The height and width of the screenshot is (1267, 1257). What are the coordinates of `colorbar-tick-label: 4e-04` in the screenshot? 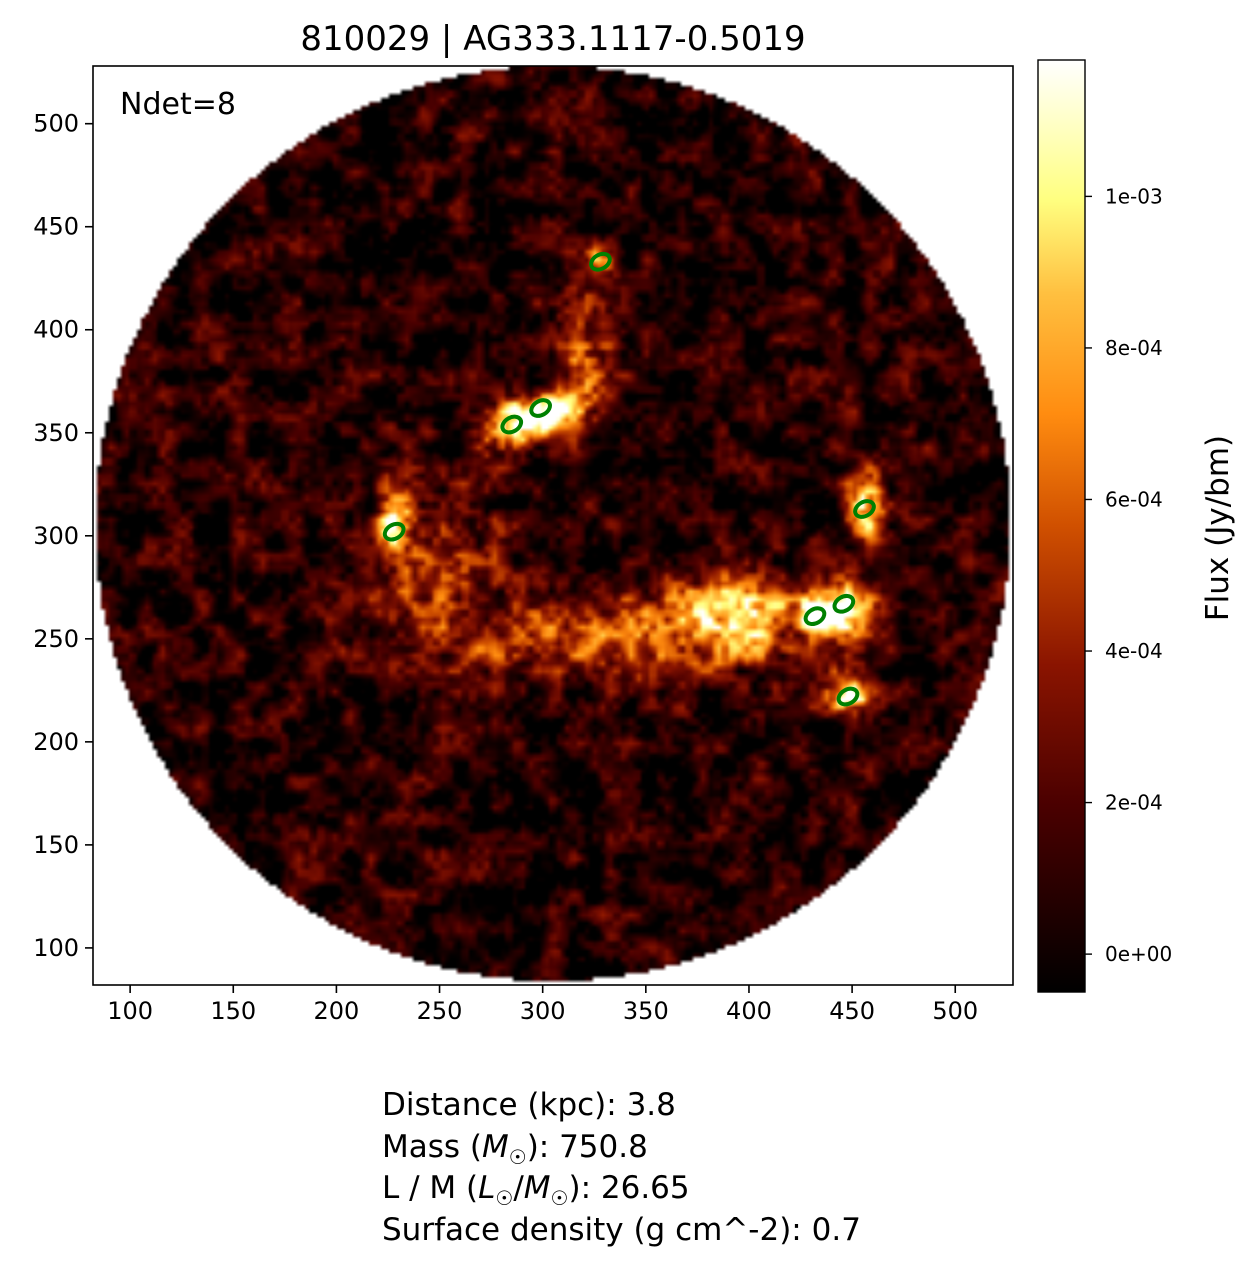 It's located at (1134, 651).